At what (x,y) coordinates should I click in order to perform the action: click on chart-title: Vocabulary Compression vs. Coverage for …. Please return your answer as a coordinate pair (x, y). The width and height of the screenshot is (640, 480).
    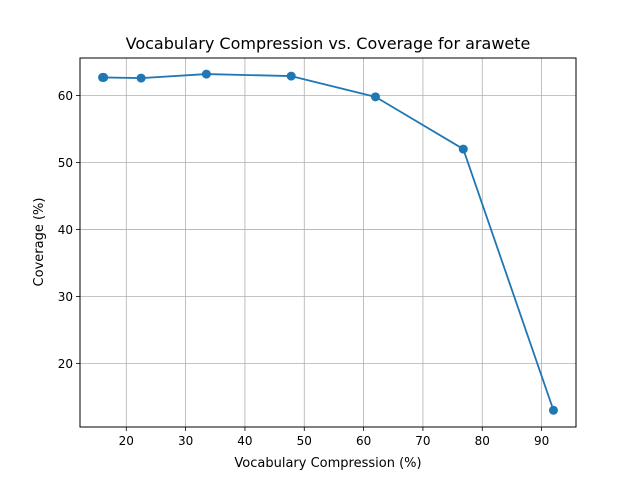
    Looking at the image, I should click on (328, 43).